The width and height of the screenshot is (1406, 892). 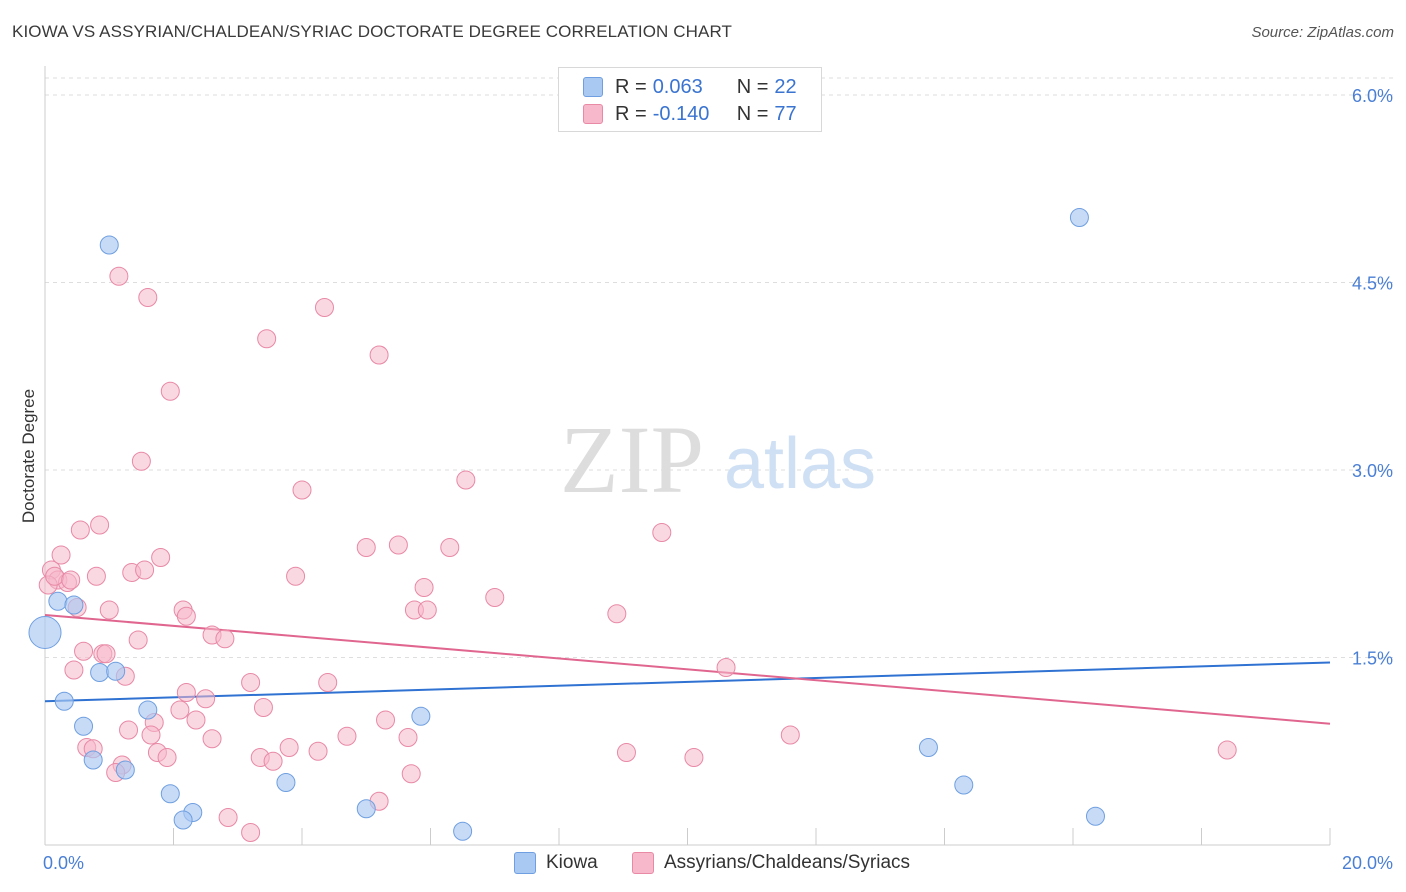 What do you see at coordinates (643, 863) in the screenshot?
I see `assyrian-legend-swatch` at bounding box center [643, 863].